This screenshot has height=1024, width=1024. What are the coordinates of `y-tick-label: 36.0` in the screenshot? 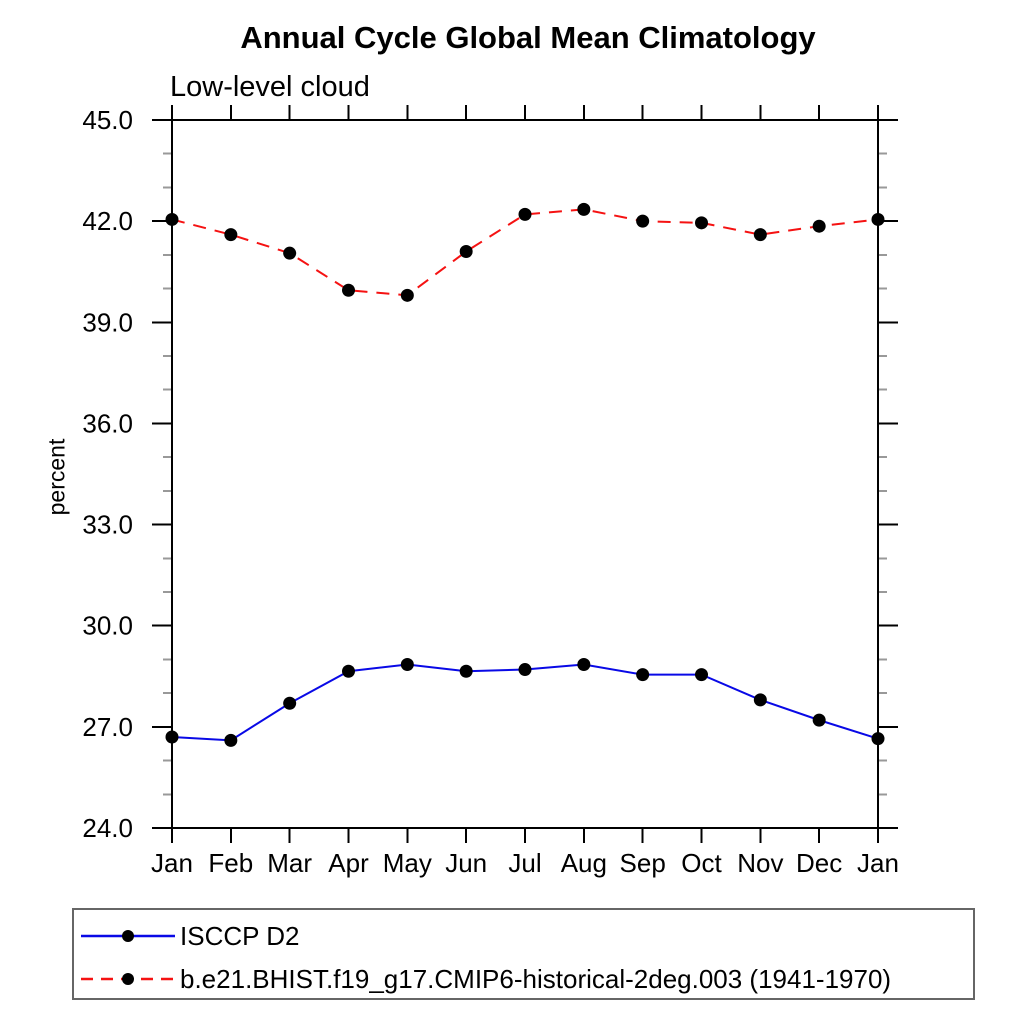 It's located at (107, 423).